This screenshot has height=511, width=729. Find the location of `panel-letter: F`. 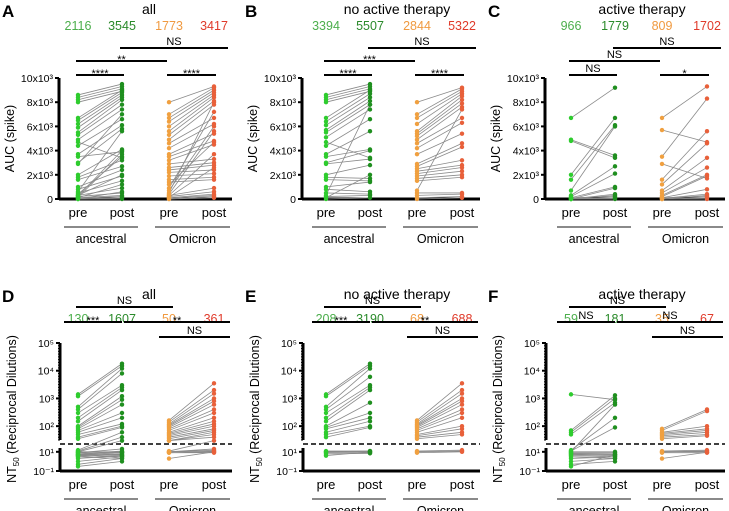

panel-letter: F is located at coordinates (493, 296).